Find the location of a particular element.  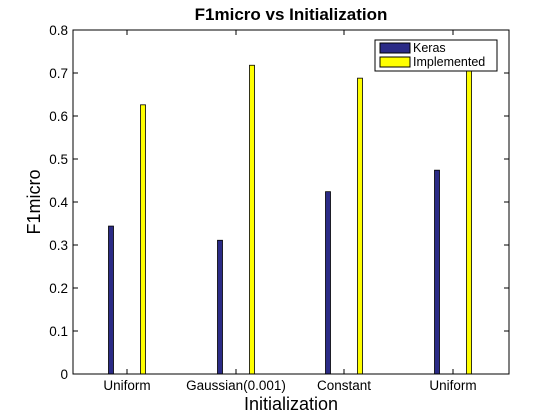

y-tick-label: 0.8 is located at coordinates (58, 30).